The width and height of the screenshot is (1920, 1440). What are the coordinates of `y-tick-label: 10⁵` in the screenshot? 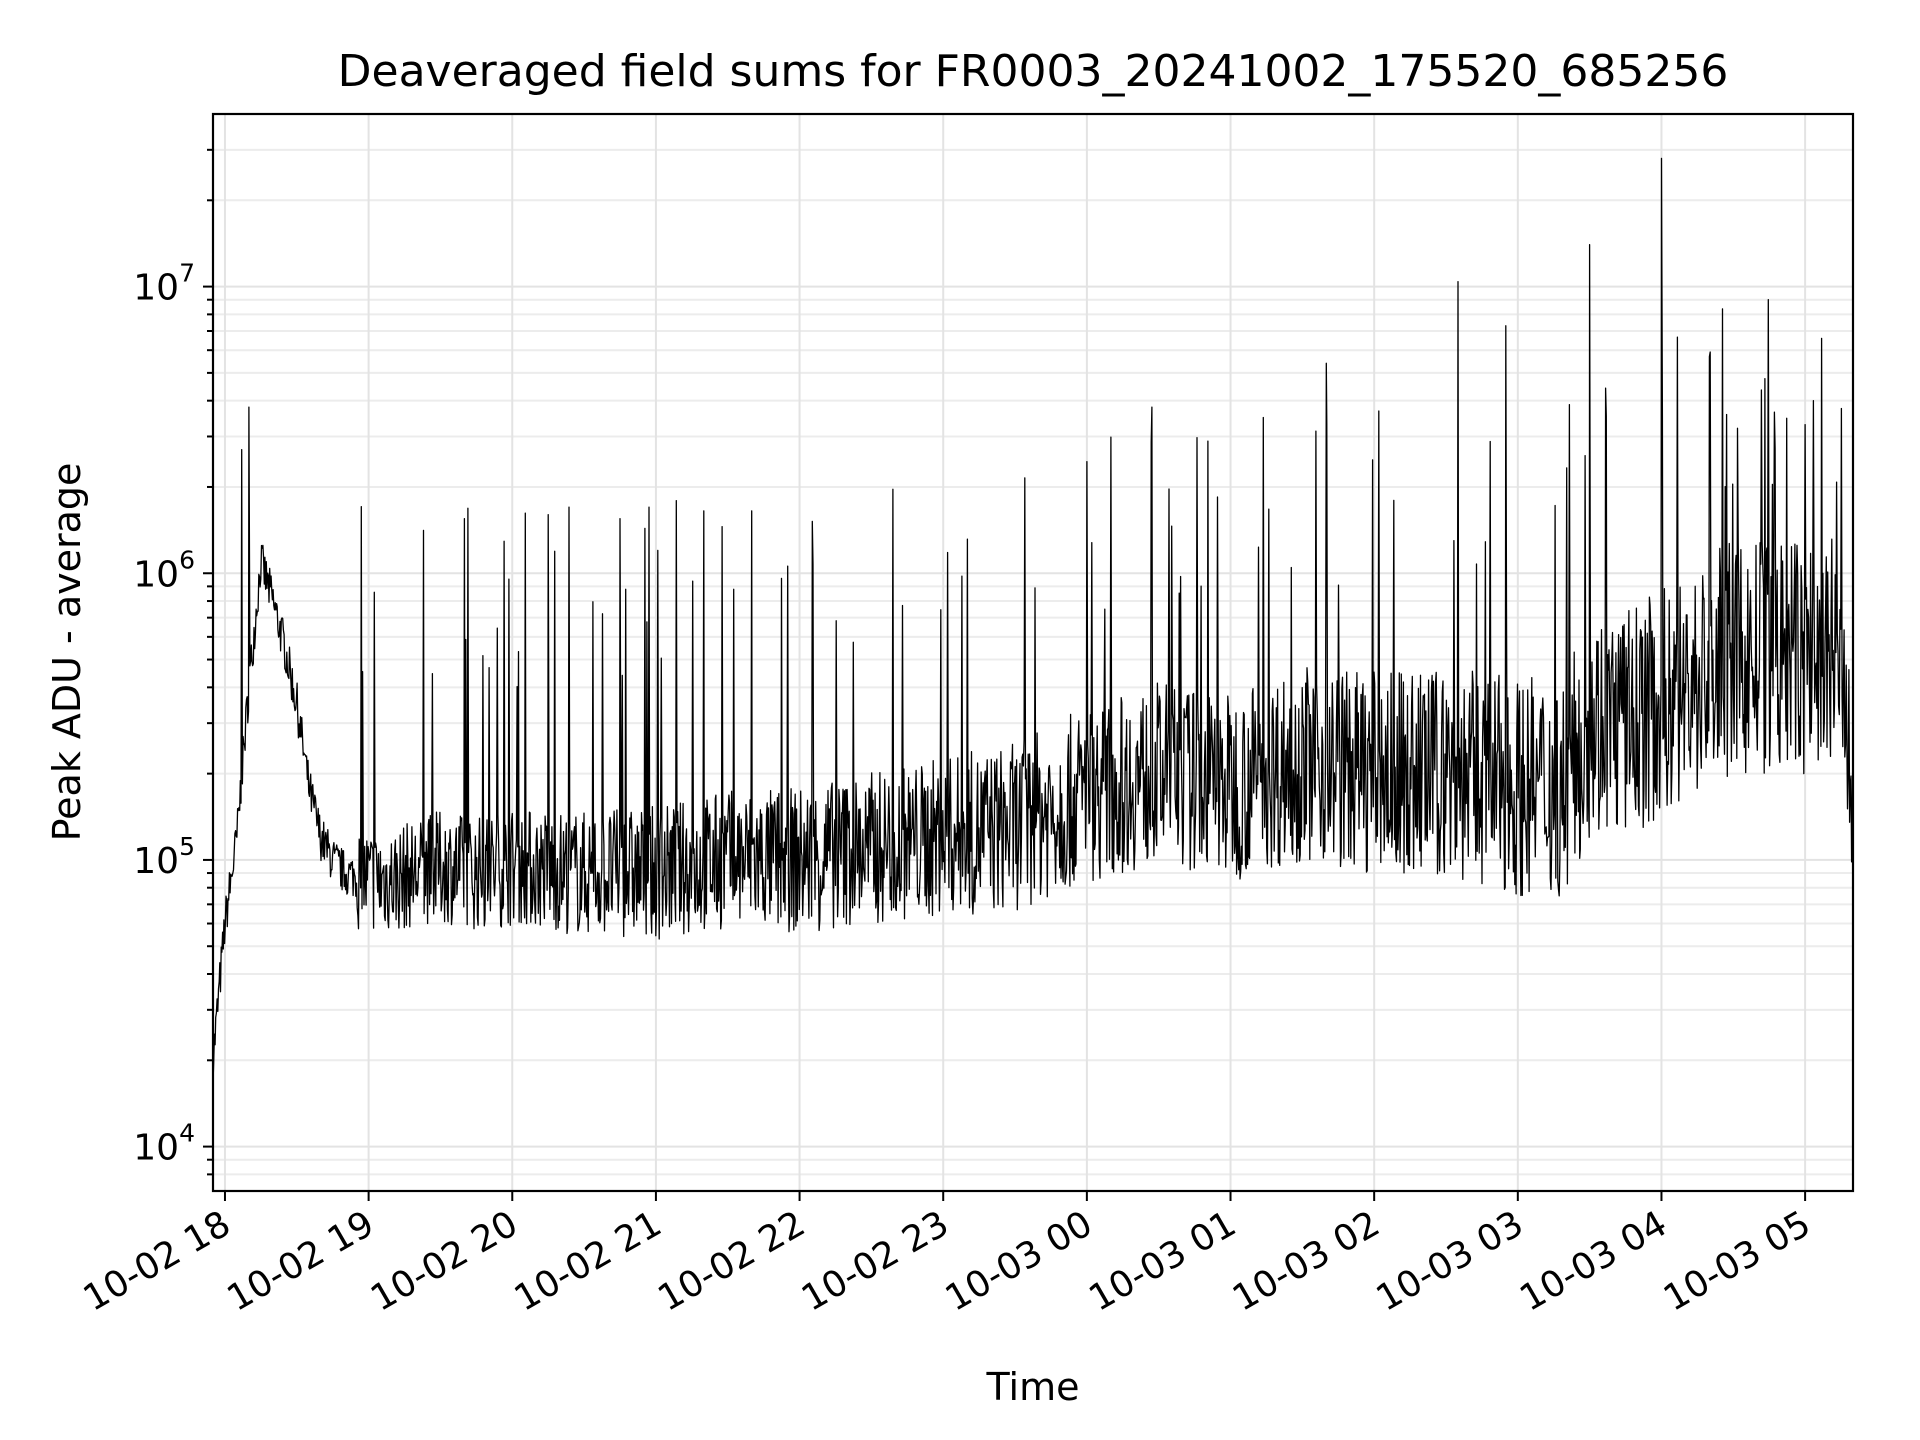 It's located at (164, 857).